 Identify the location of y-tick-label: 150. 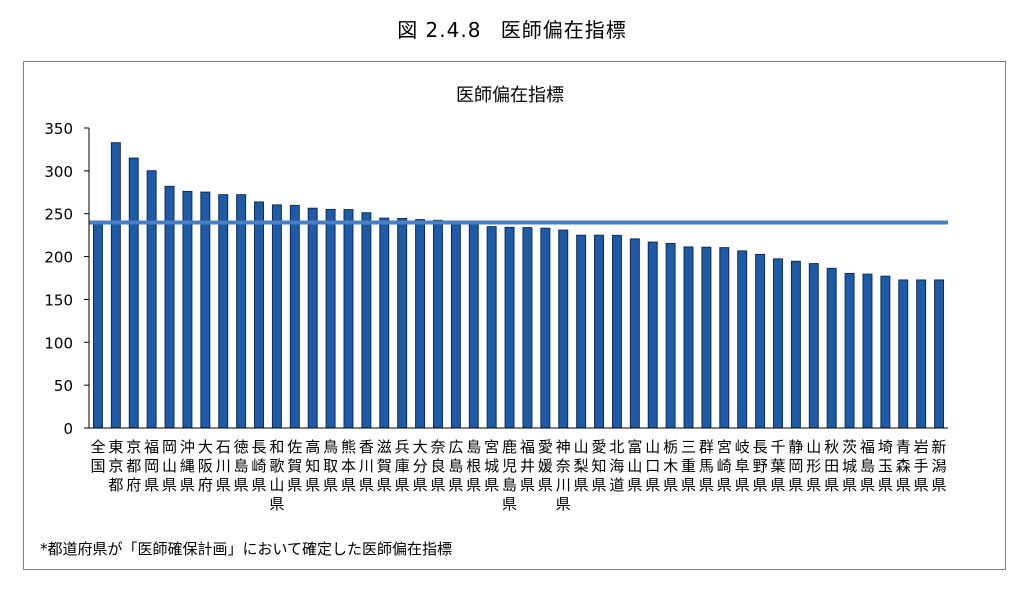
(58, 300).